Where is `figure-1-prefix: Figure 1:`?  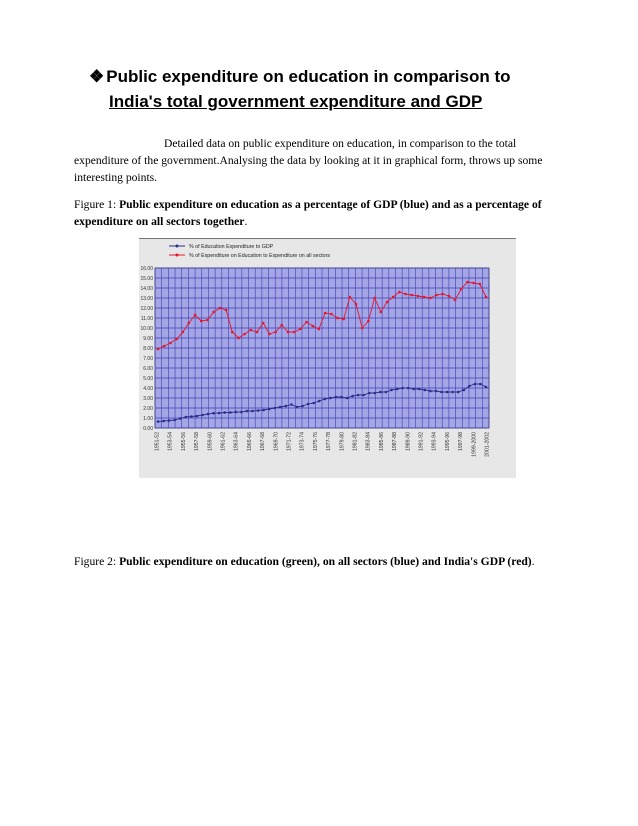 figure-1-prefix: Figure 1: is located at coordinates (97, 204).